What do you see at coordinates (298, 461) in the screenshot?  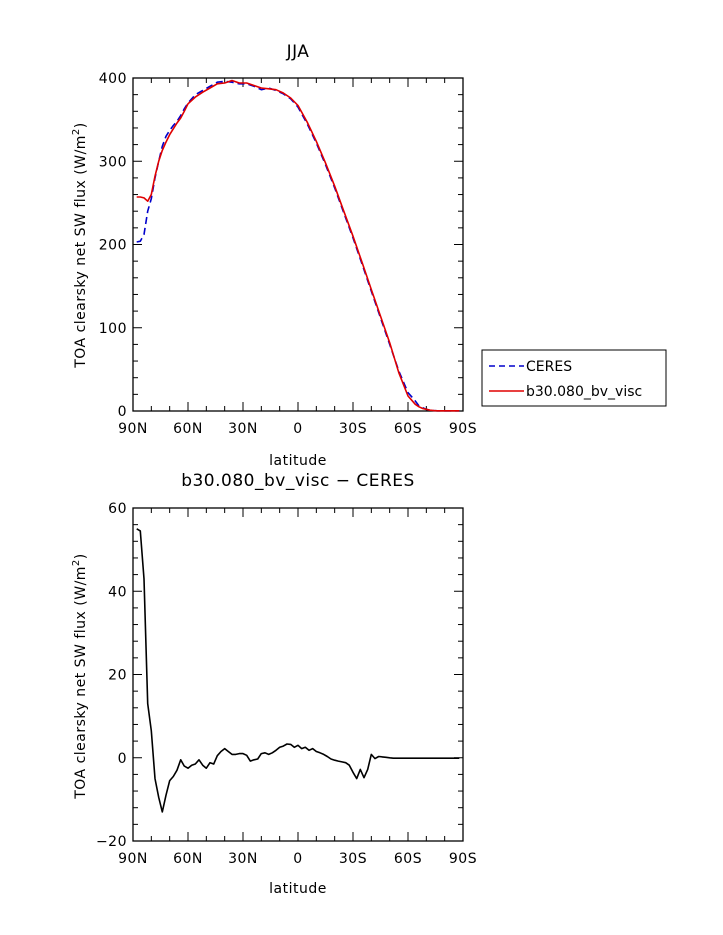 I see `top-x-axis-label: latitude` at bounding box center [298, 461].